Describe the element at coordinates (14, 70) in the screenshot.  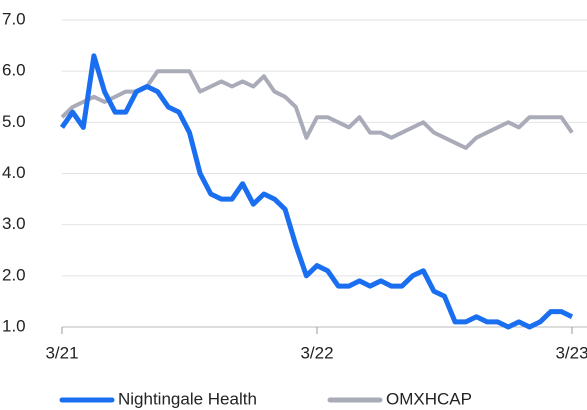
I see `y-tick-label: 6.0` at that location.